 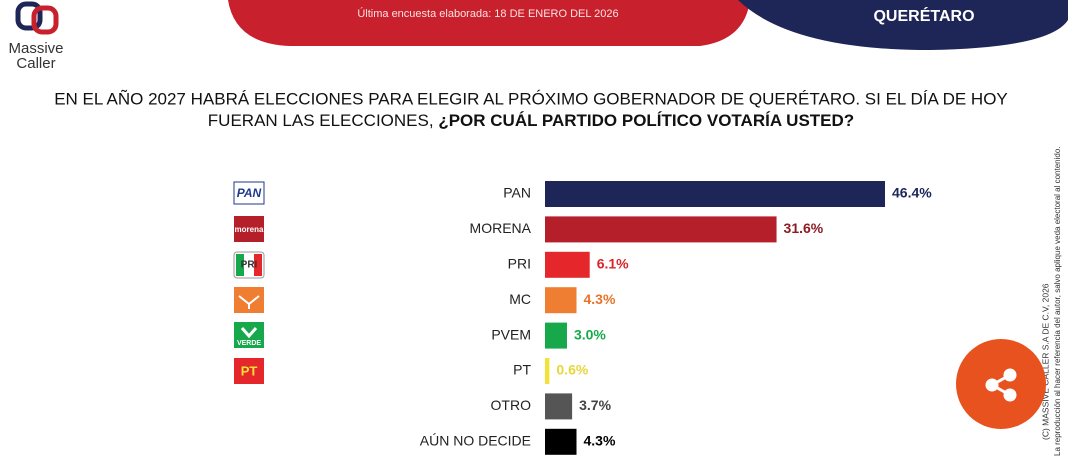 I want to click on logo-text: PAN, so click(x=249, y=193).